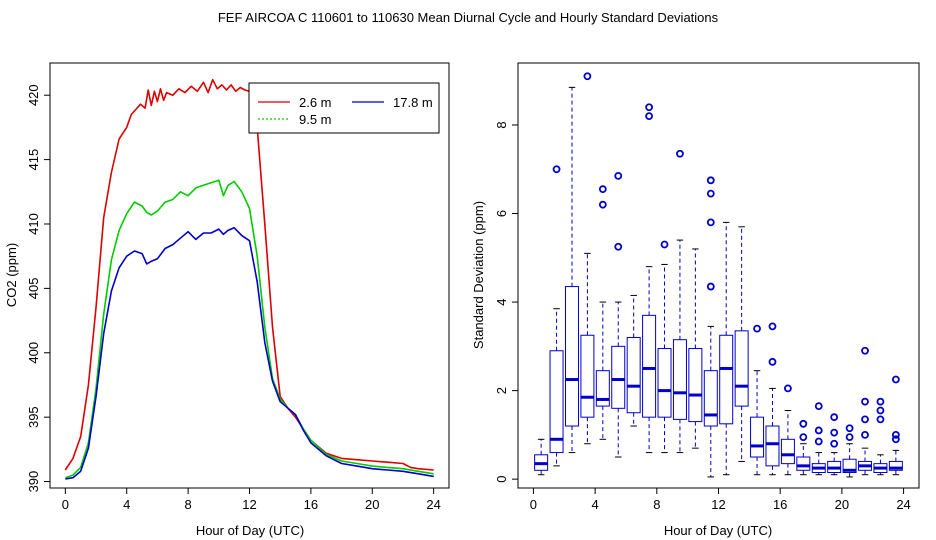 Image resolution: width=936 pixels, height=540 pixels. I want to click on boxplot-hour-1.5, so click(556, 316).